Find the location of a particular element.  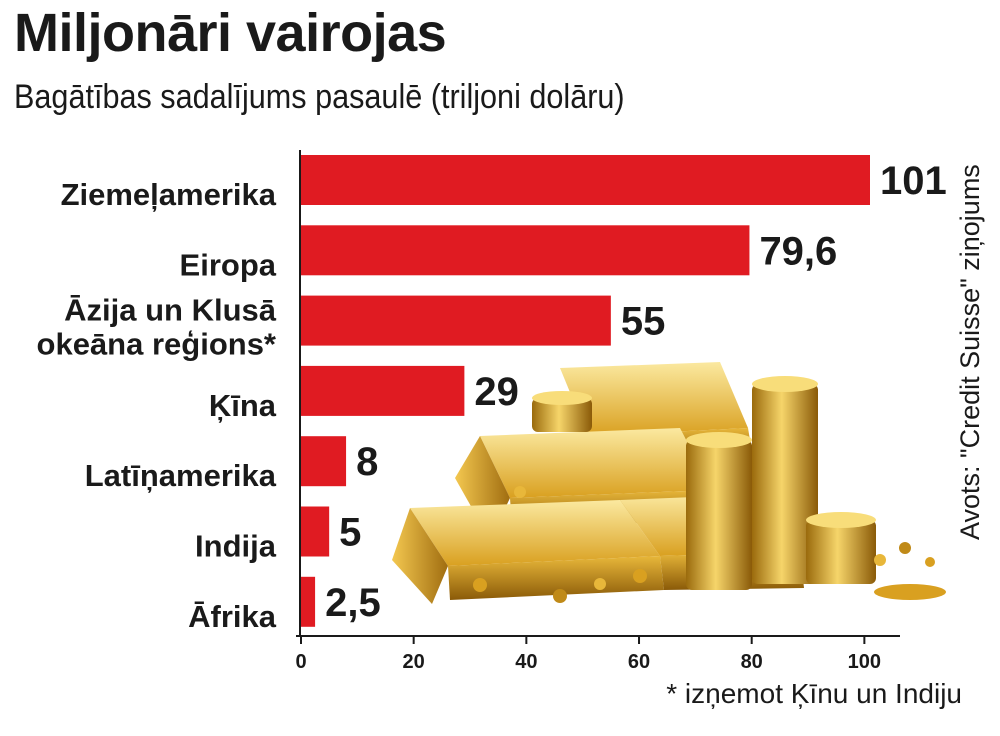

footnote: * izņemot Ķīnu un Indiju is located at coordinates (814, 693).